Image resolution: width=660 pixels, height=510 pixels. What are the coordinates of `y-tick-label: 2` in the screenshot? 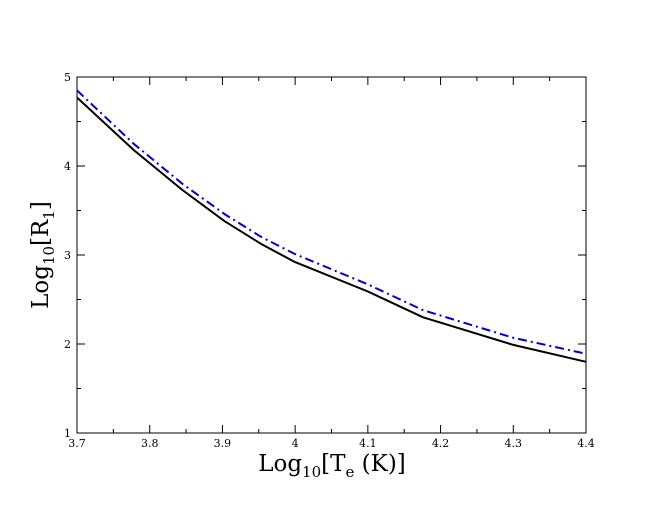 It's located at (67, 344).